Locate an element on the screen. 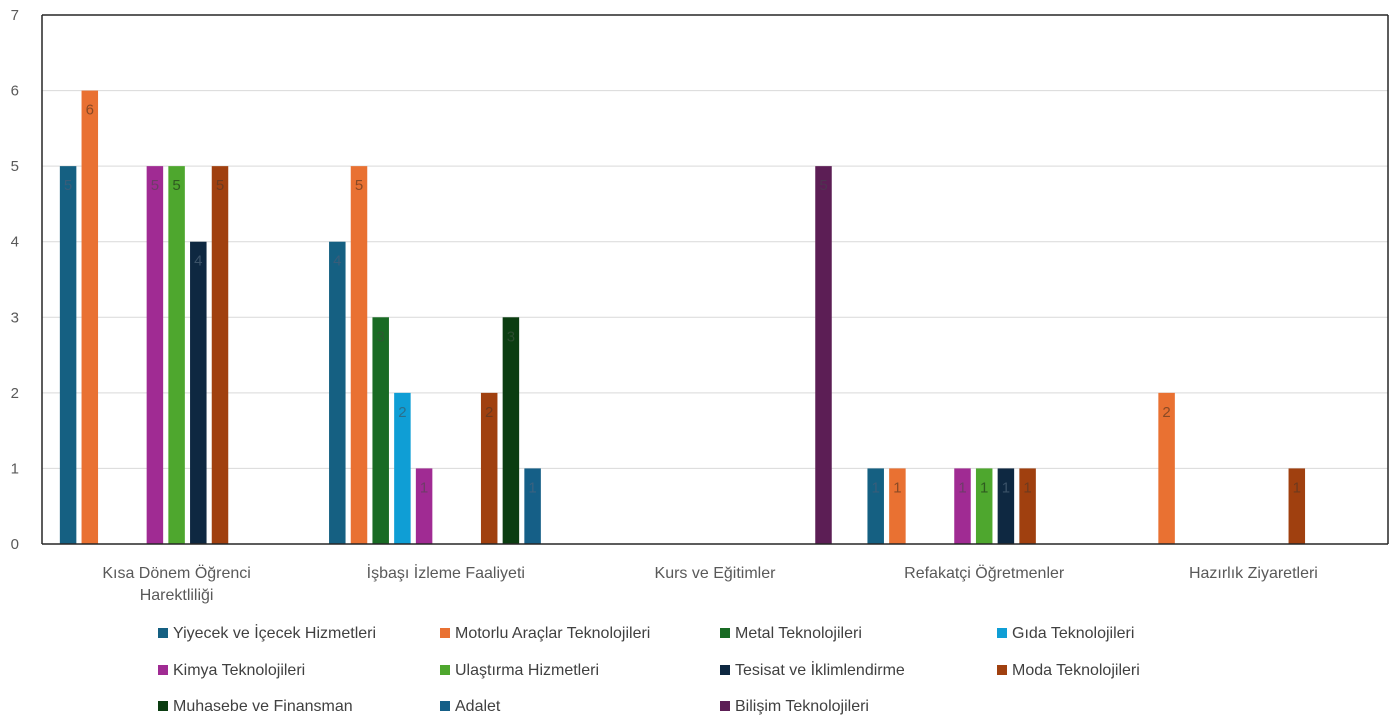 This screenshot has height=724, width=1390. y-tick-label: 2 is located at coordinates (15, 393).